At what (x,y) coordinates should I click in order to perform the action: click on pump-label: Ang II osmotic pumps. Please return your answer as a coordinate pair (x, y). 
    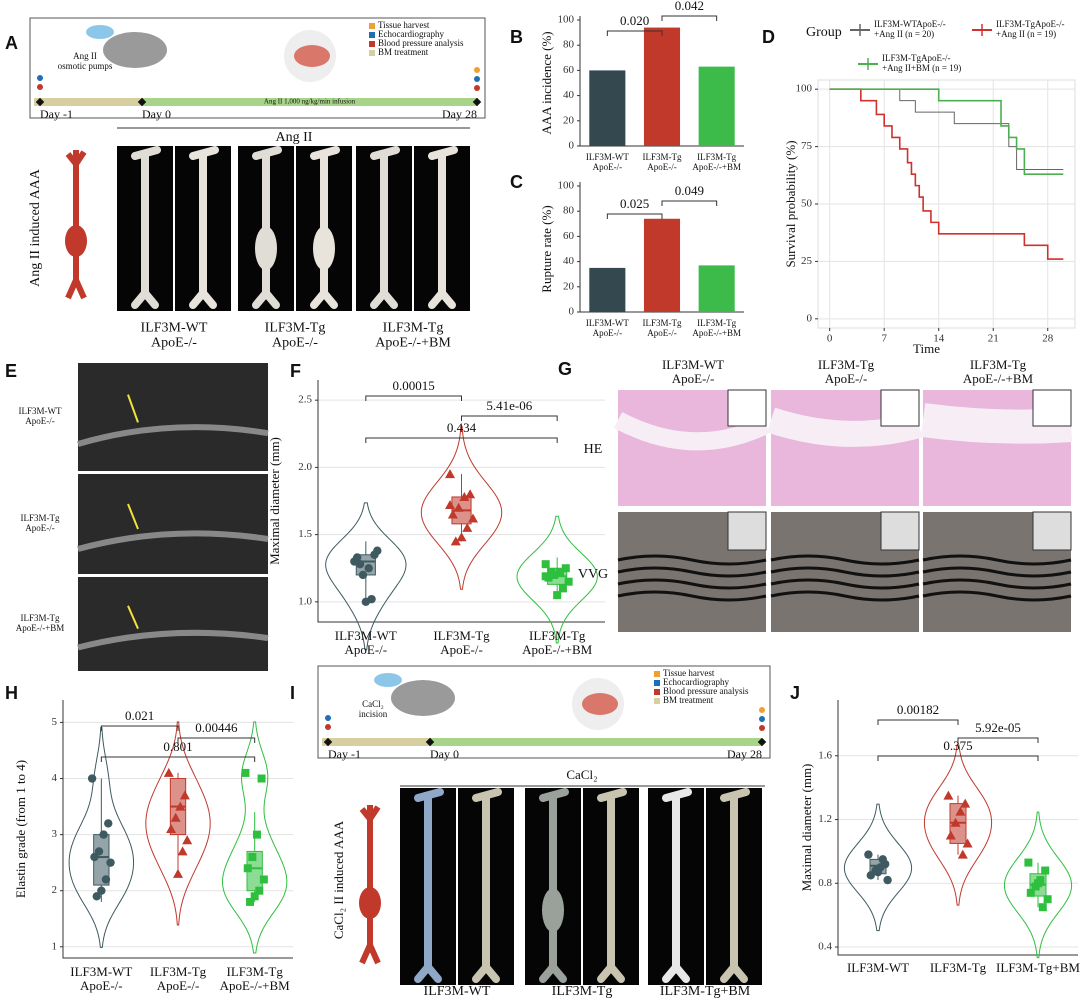
    Looking at the image, I should click on (85, 61).